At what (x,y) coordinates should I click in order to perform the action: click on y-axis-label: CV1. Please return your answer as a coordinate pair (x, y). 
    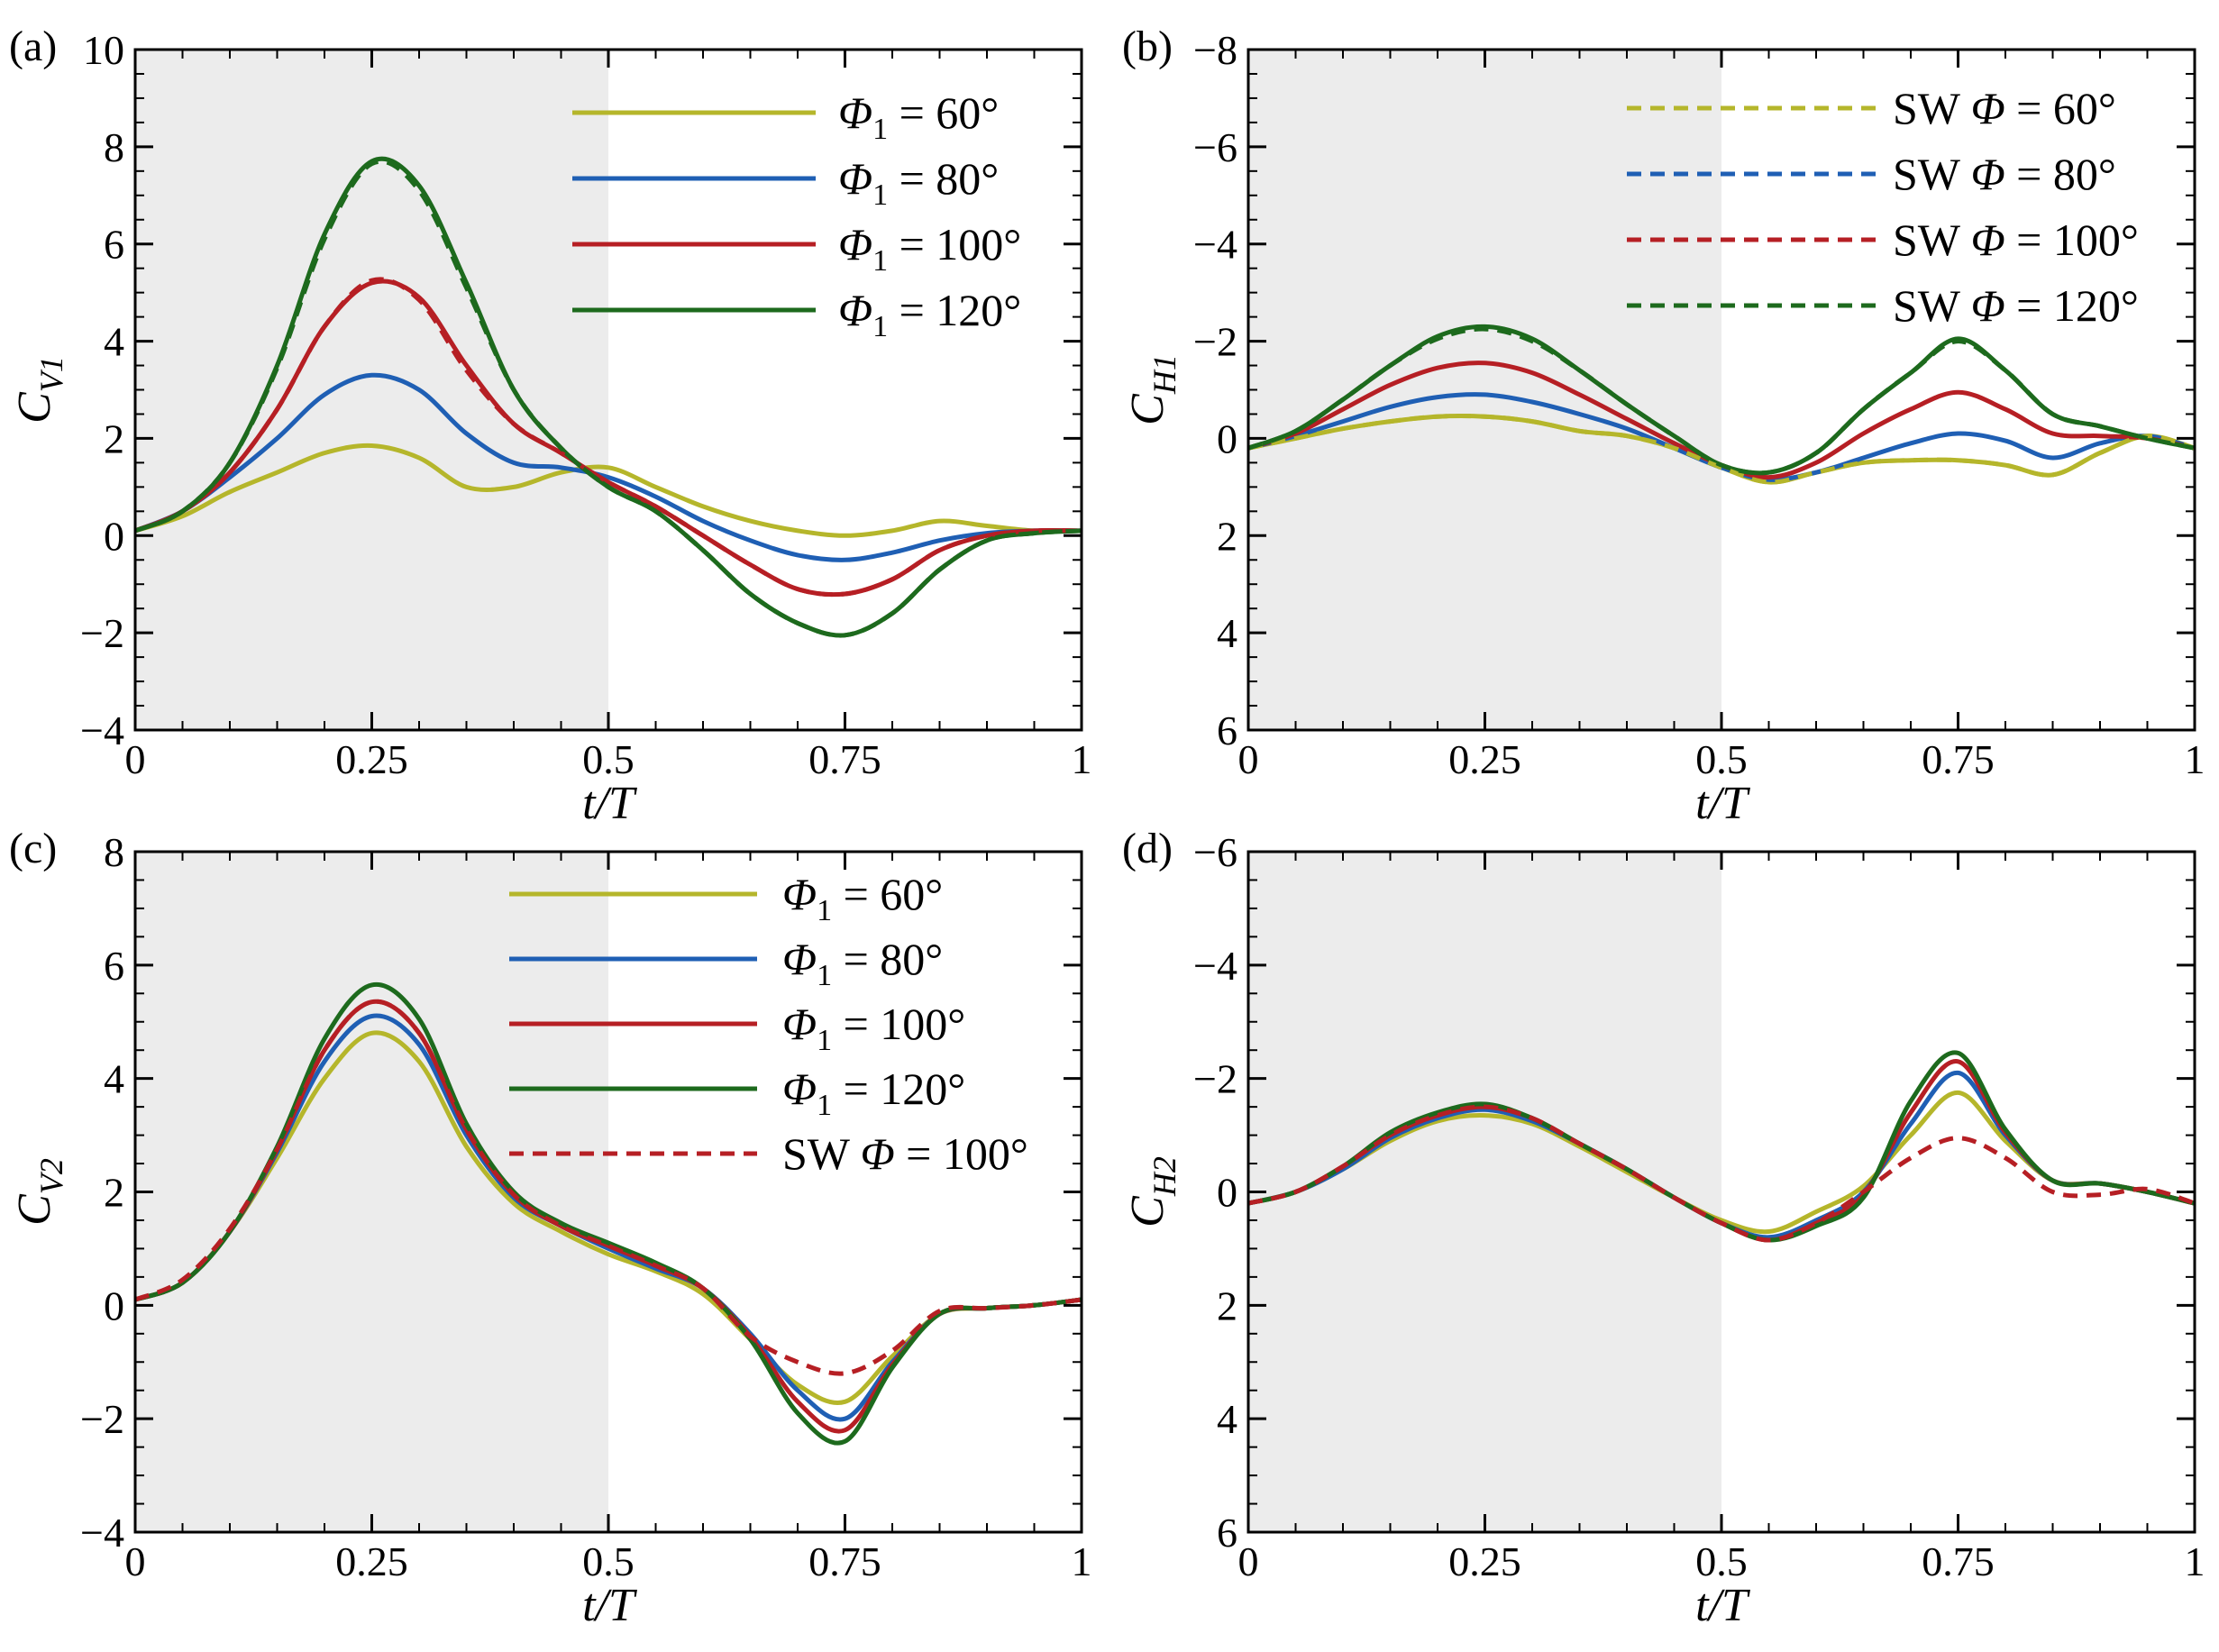
    Looking at the image, I should click on (39, 390).